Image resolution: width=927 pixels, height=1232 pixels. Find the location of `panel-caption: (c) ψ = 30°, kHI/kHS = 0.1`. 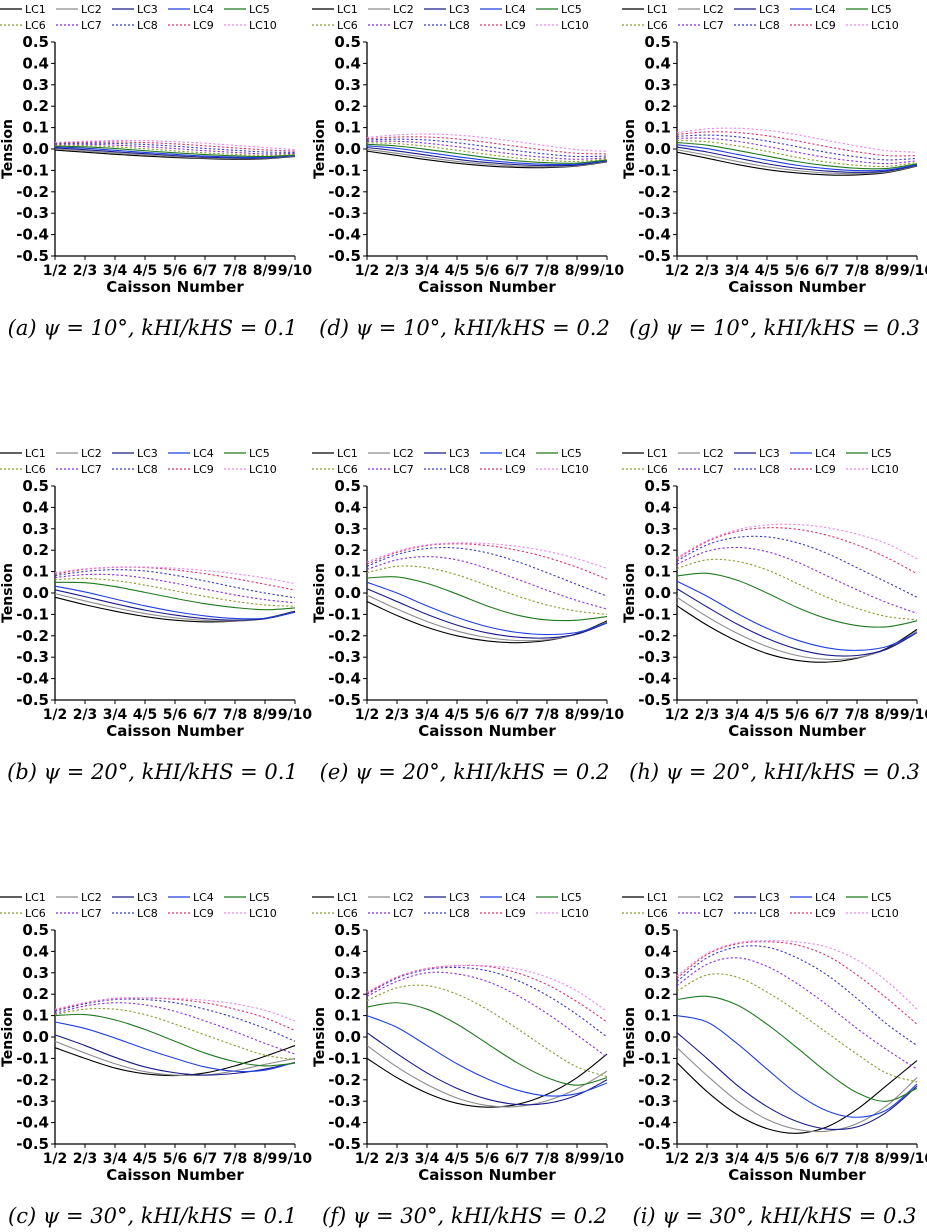

panel-caption: (c) ψ = 30°, kHI/kHS = 0.1 is located at coordinates (152, 1216).